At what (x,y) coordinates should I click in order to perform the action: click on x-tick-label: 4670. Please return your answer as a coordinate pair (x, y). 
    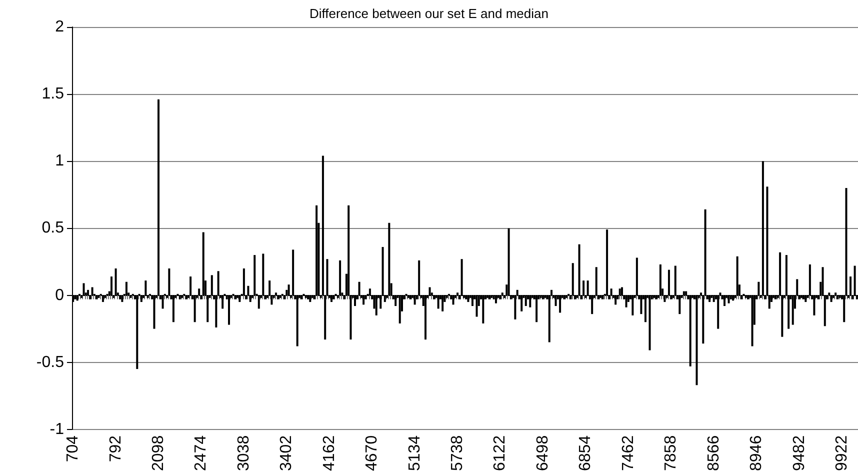
    Looking at the image, I should click on (372, 453).